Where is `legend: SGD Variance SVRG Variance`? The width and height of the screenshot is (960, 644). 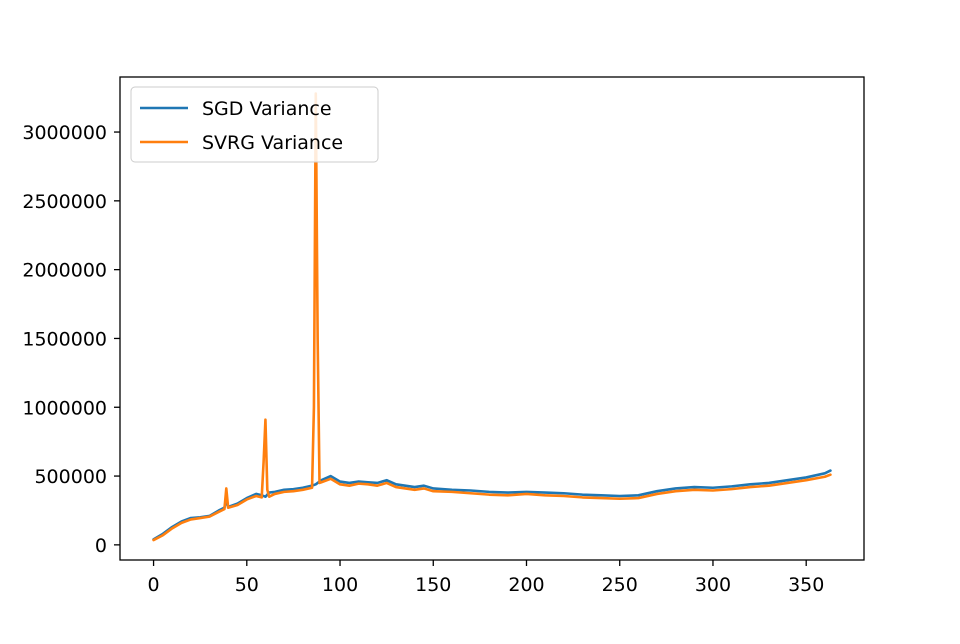
legend: SGD Variance SVRG Variance is located at coordinates (254, 124).